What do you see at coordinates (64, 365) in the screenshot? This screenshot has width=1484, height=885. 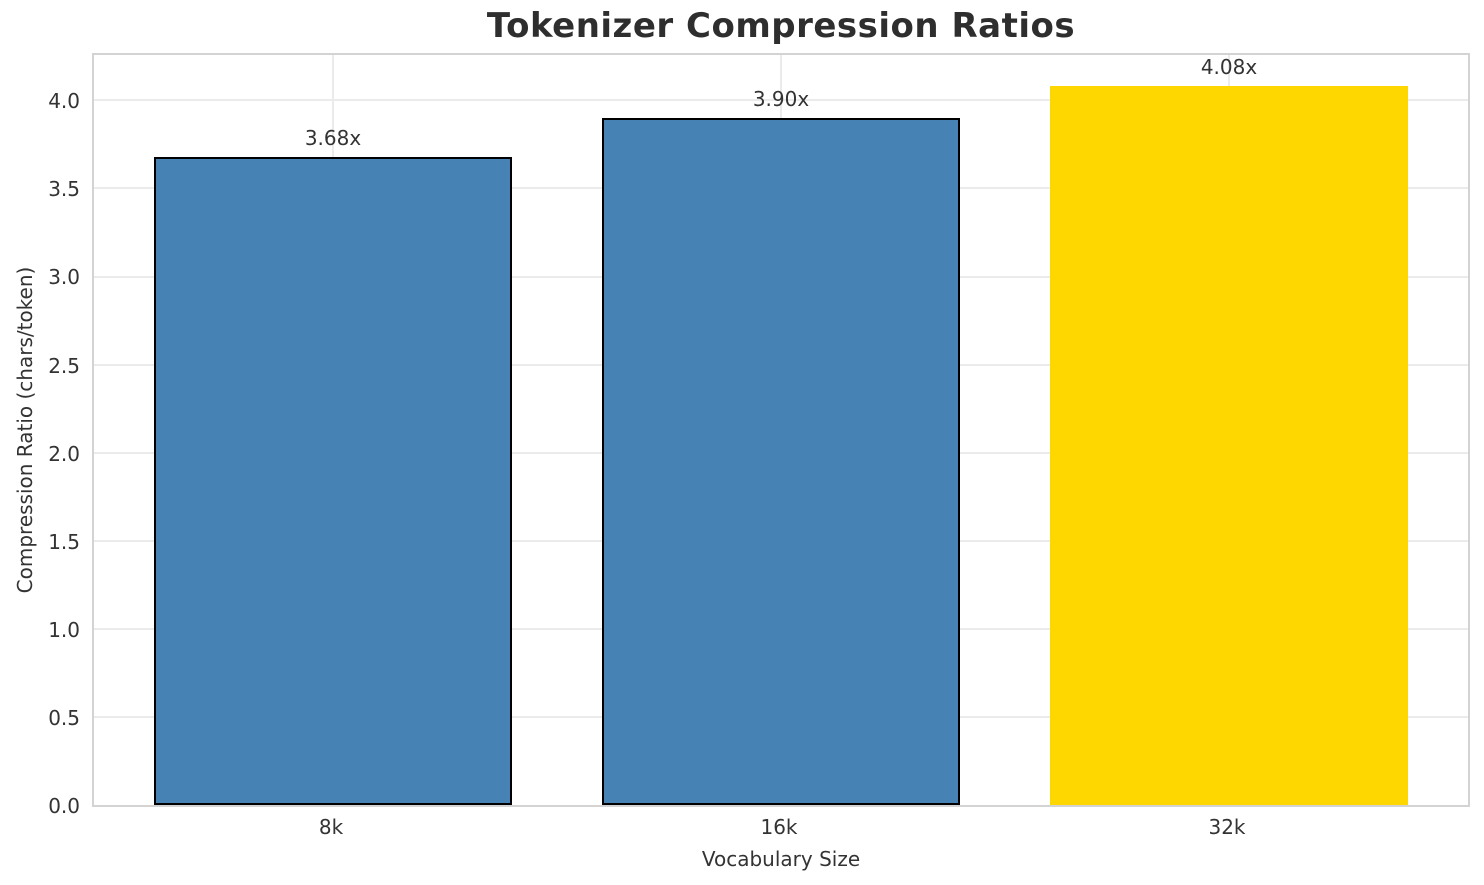 I see `y-tick-label: 2.5` at bounding box center [64, 365].